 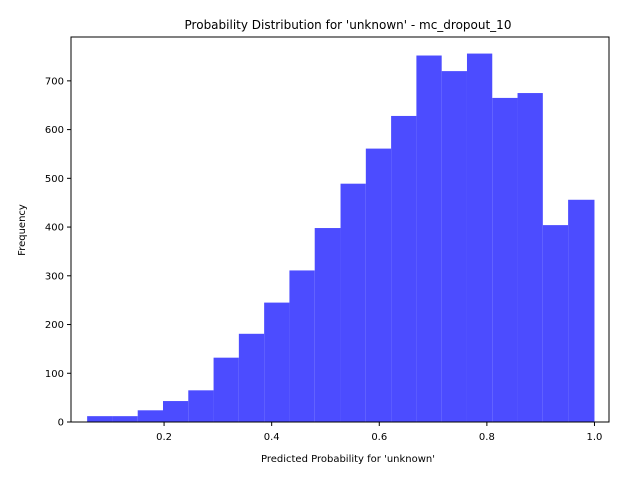 I want to click on x-tick-label: 0.2, so click(x=164, y=437).